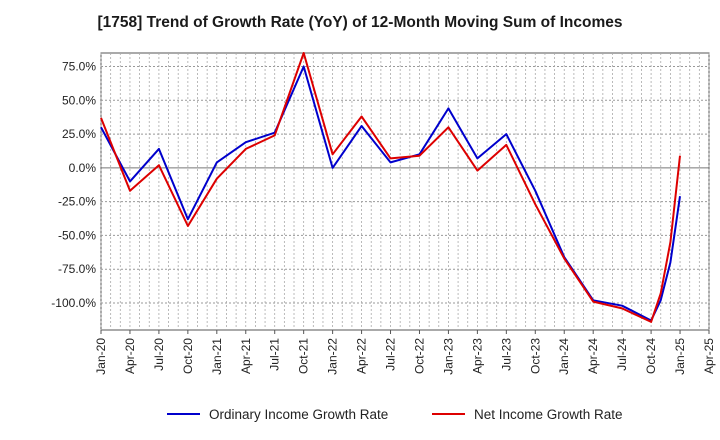 This screenshot has height=440, width=720. What do you see at coordinates (593, 356) in the screenshot?
I see `x-tick-label: Apr-24` at bounding box center [593, 356].